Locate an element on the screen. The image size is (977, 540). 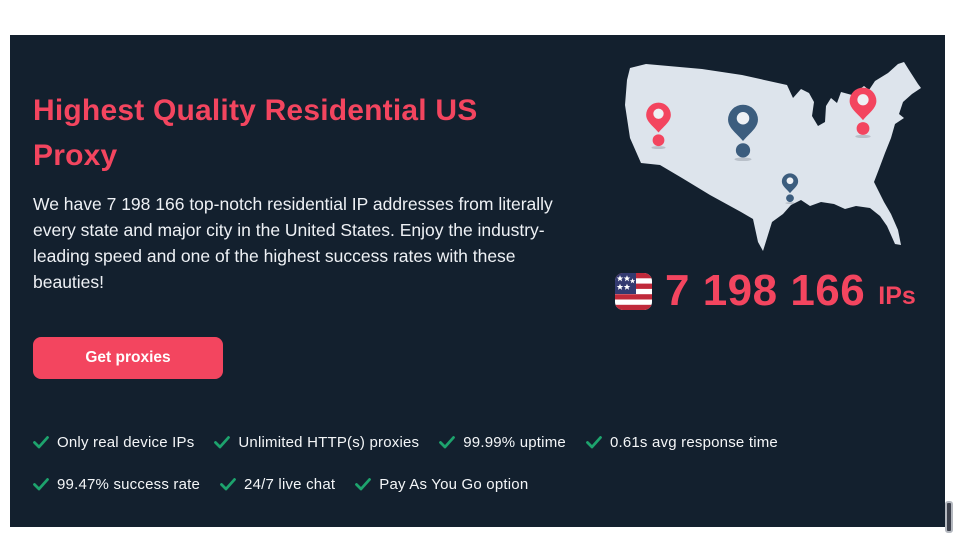
feature-label: 99.99% uptime is located at coordinates (514, 442).